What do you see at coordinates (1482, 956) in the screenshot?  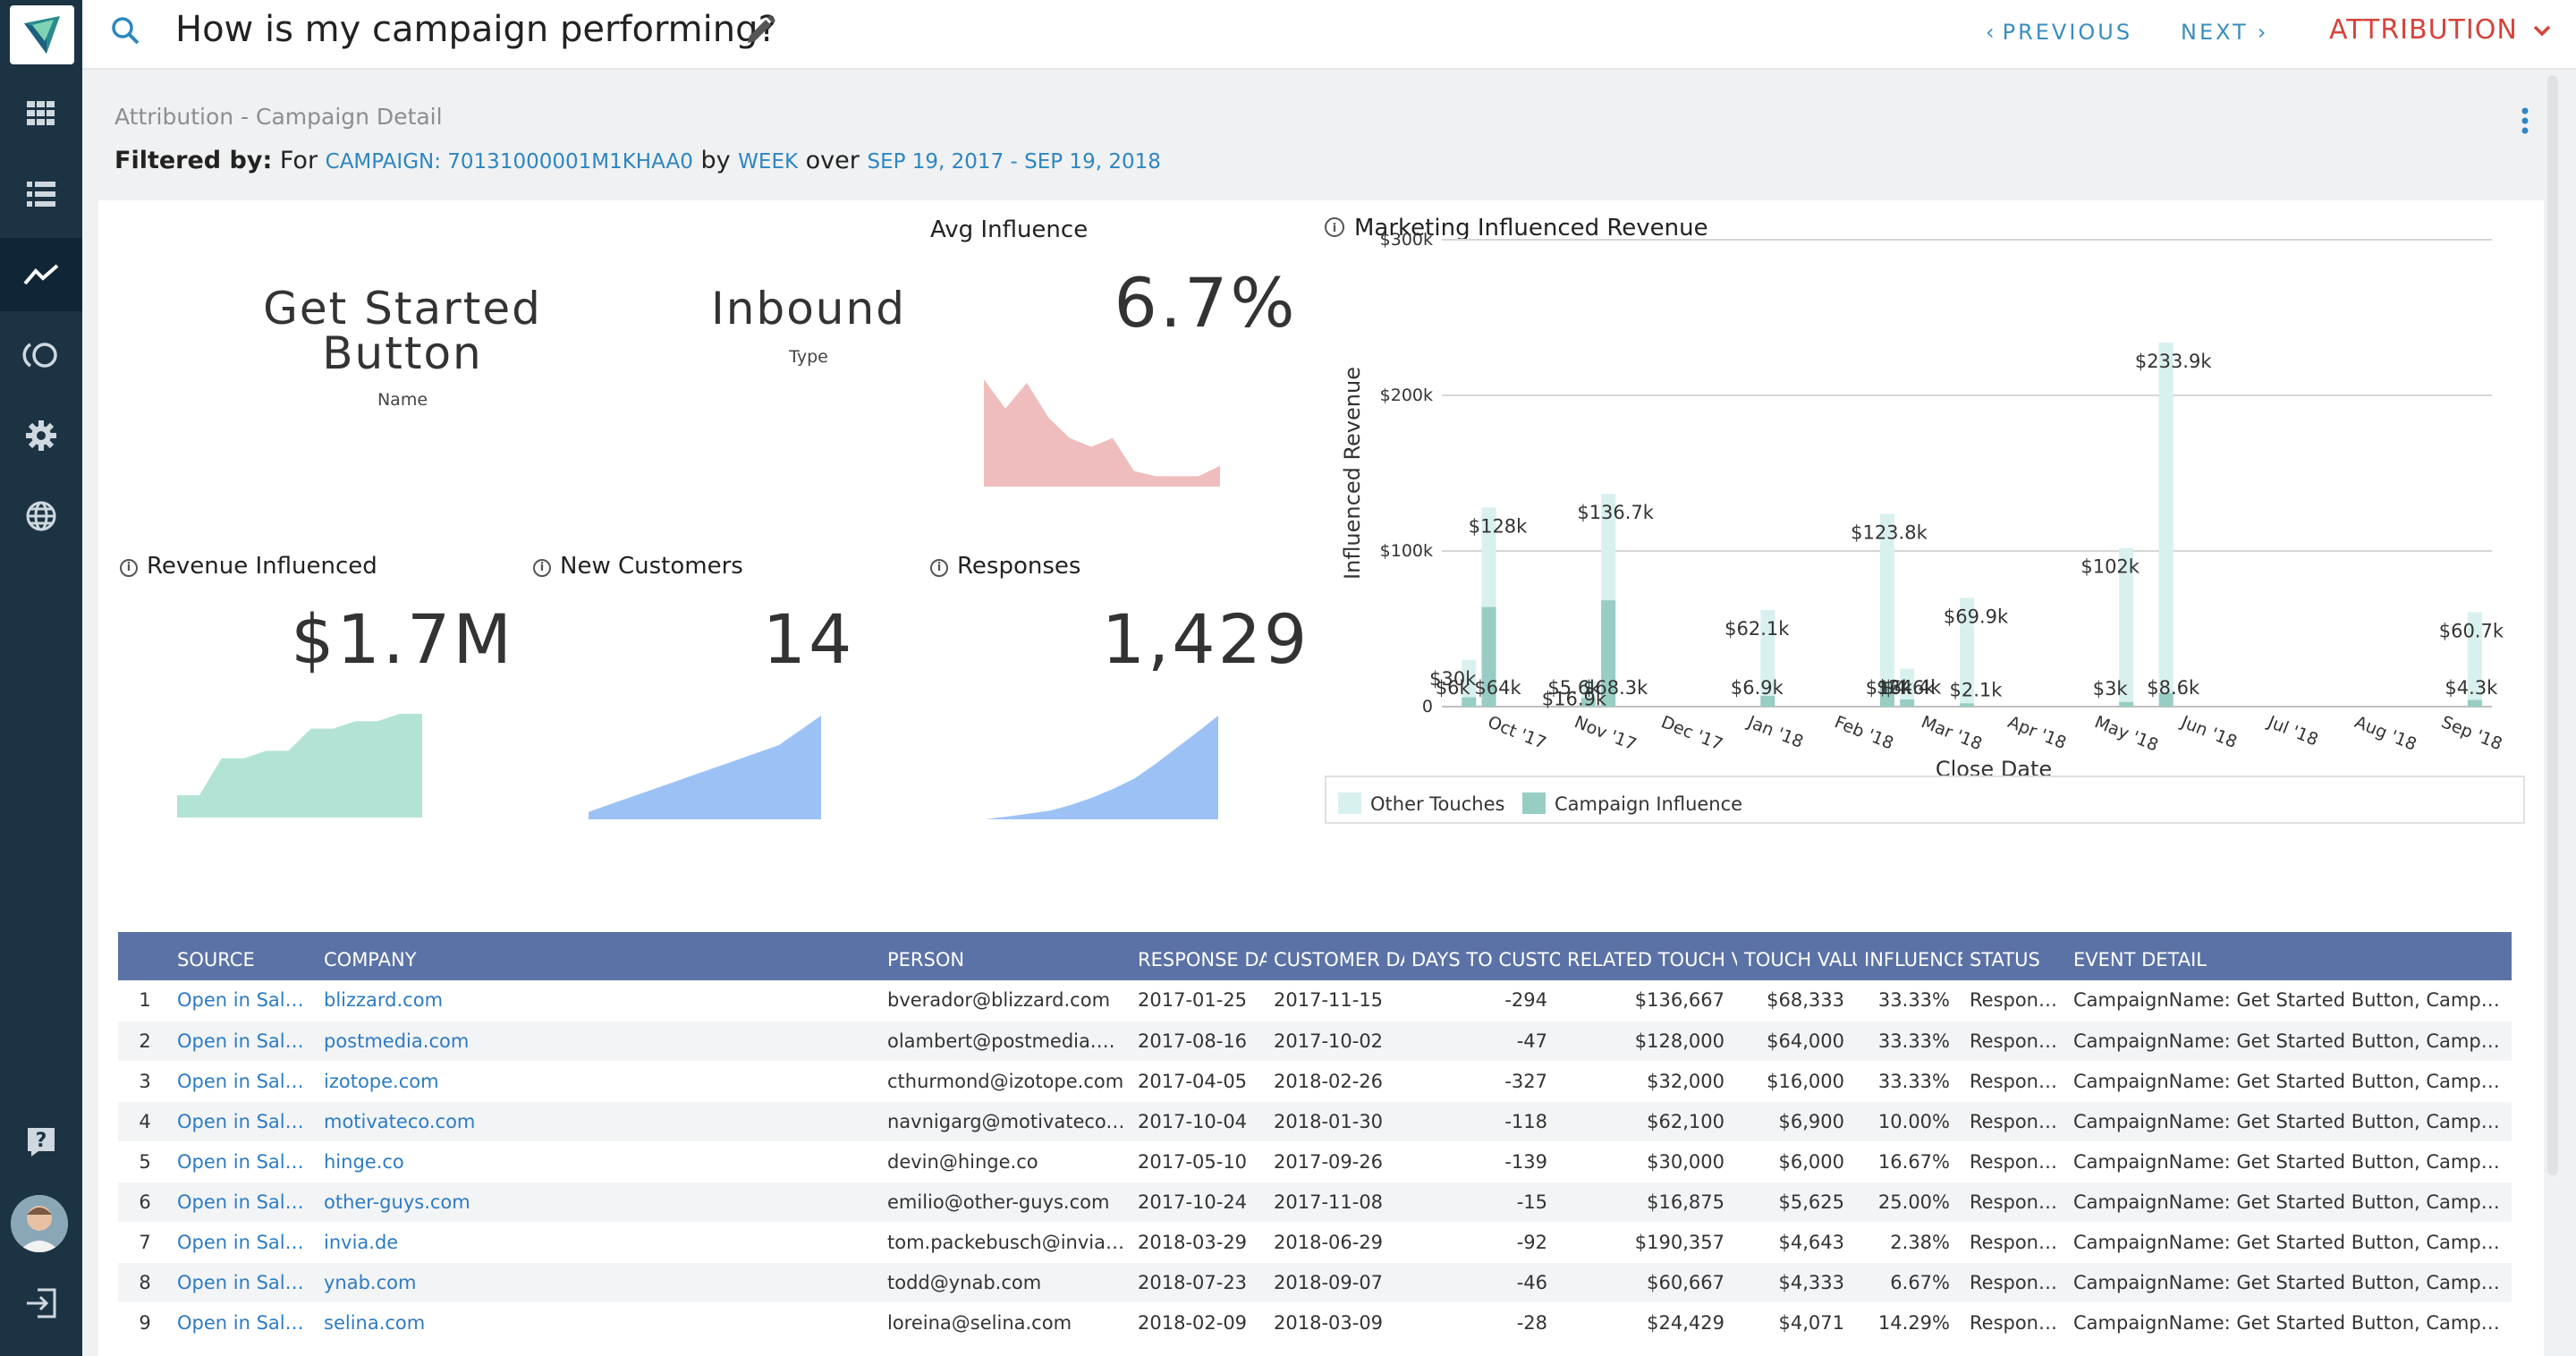 I see `column-header-days-to-customer: DAYS TO CUSTOMER` at bounding box center [1482, 956].